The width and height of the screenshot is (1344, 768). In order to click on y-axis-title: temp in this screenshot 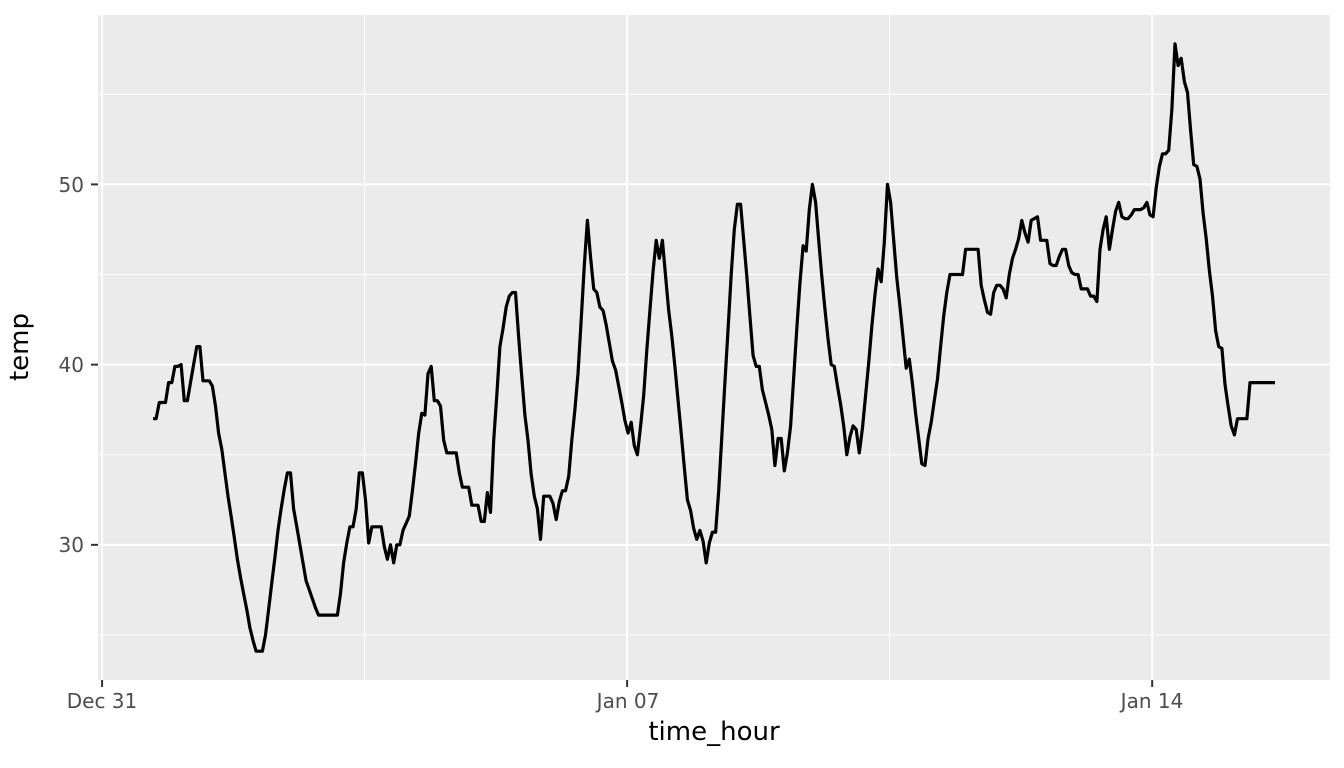, I will do `click(20, 347)`.